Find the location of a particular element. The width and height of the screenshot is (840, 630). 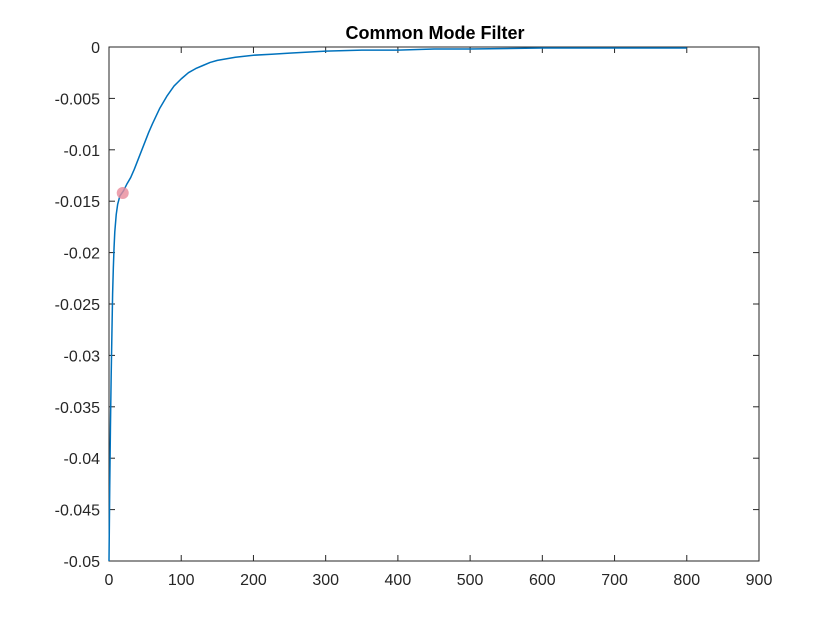

x-tick-label: 400 is located at coordinates (398, 580).